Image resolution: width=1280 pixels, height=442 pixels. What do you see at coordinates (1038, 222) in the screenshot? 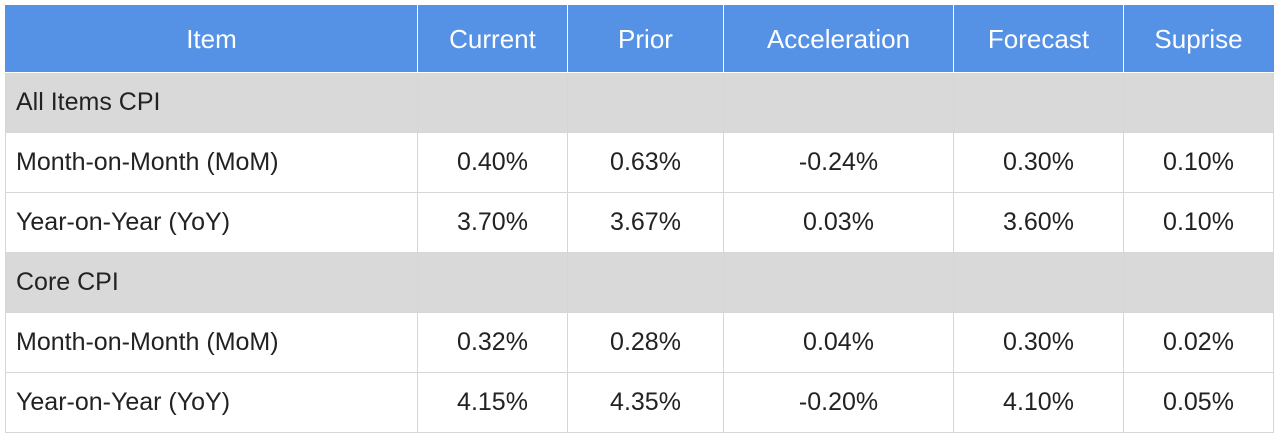
I see `forecast-cell: 3.60%` at bounding box center [1038, 222].